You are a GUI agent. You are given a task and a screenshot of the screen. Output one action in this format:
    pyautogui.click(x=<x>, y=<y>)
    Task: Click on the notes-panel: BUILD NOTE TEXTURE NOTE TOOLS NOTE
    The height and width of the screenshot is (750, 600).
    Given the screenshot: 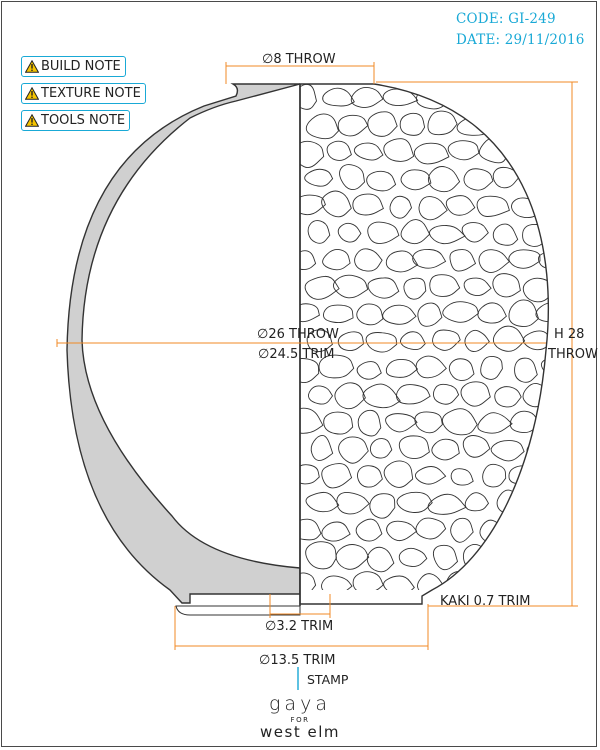 What is the action you would take?
    pyautogui.click(x=83, y=96)
    